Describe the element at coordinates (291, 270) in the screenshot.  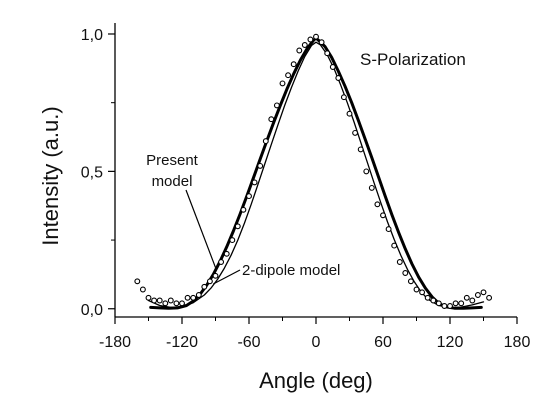
I see `annotation-2-dipole-label: 2-dipole model` at that location.